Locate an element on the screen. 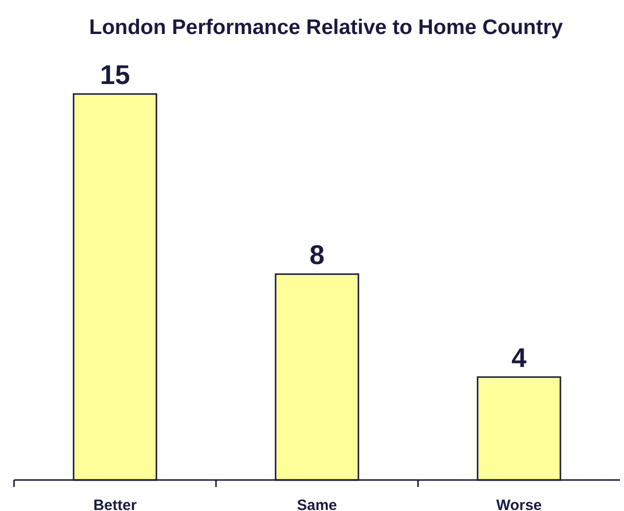  x-tick-label: Same is located at coordinates (317, 504).